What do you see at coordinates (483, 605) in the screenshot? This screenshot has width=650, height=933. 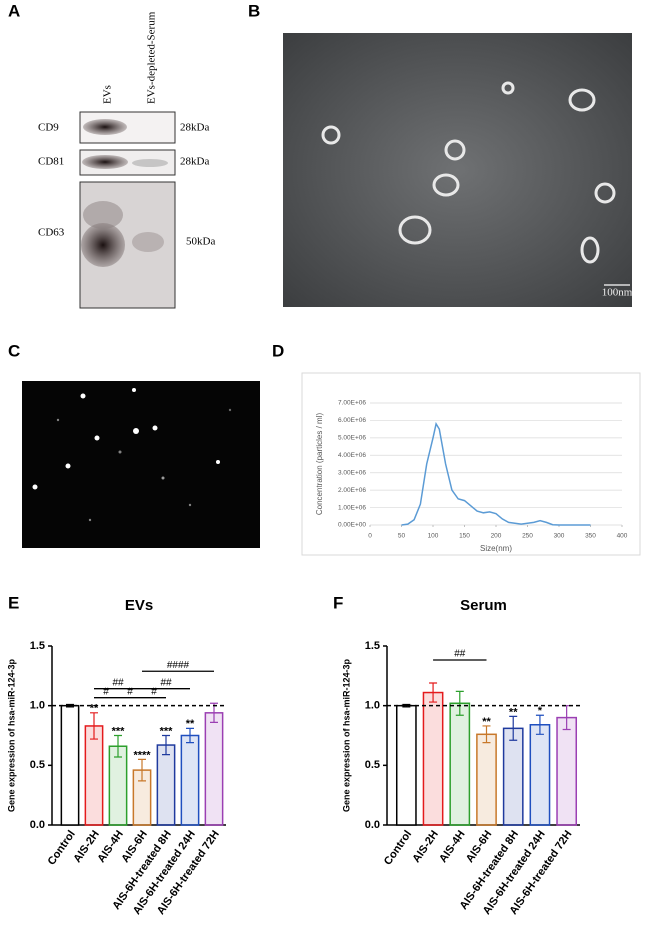 I see `chart-title: Serum` at bounding box center [483, 605].